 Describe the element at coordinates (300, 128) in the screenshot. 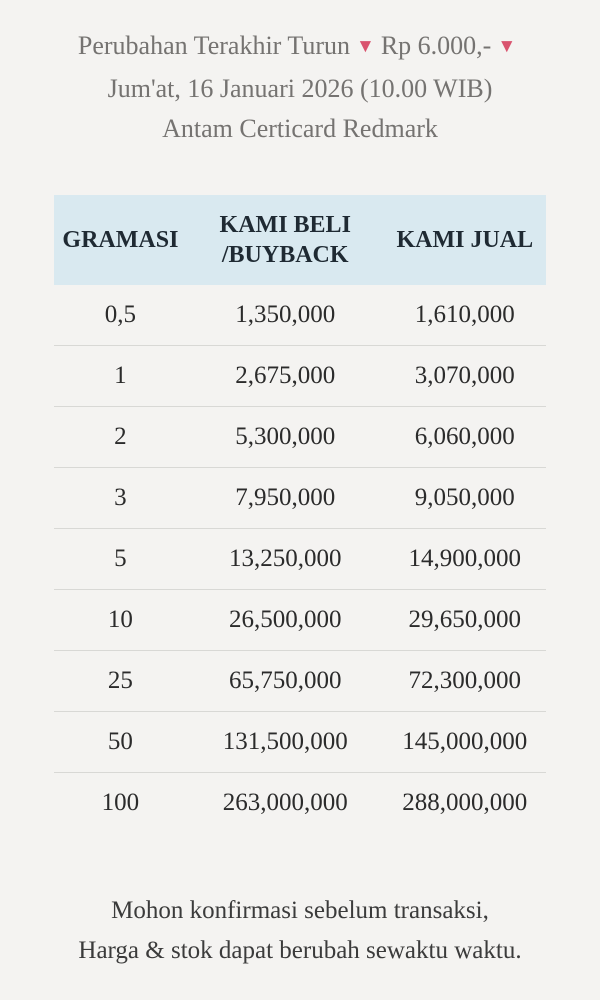

I see `product-line: Antam Certicard Redmark` at that location.